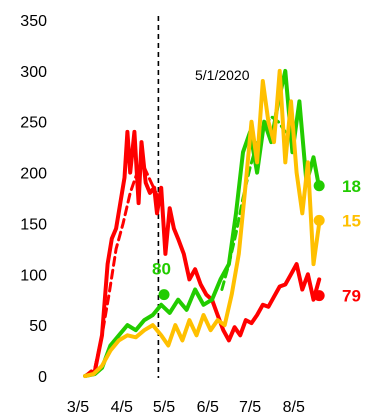 The image size is (365, 419). I want to click on x-tick-label: 4/5, so click(122, 407).